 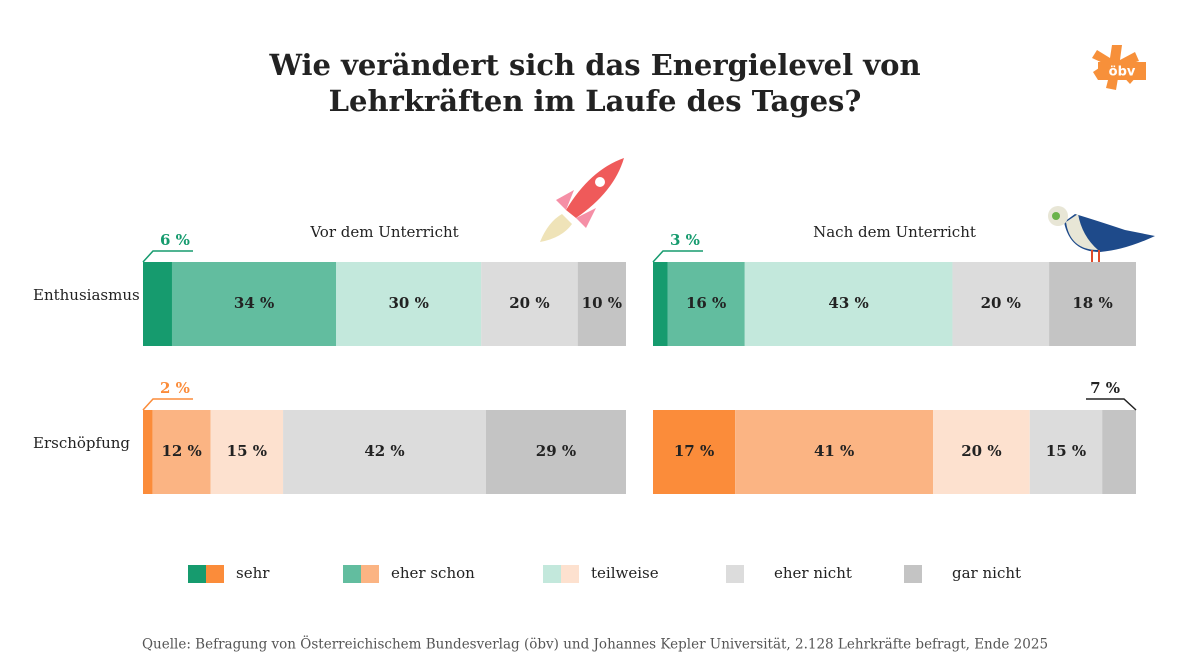 I want to click on legend-label: gar nicht, so click(x=986, y=573).